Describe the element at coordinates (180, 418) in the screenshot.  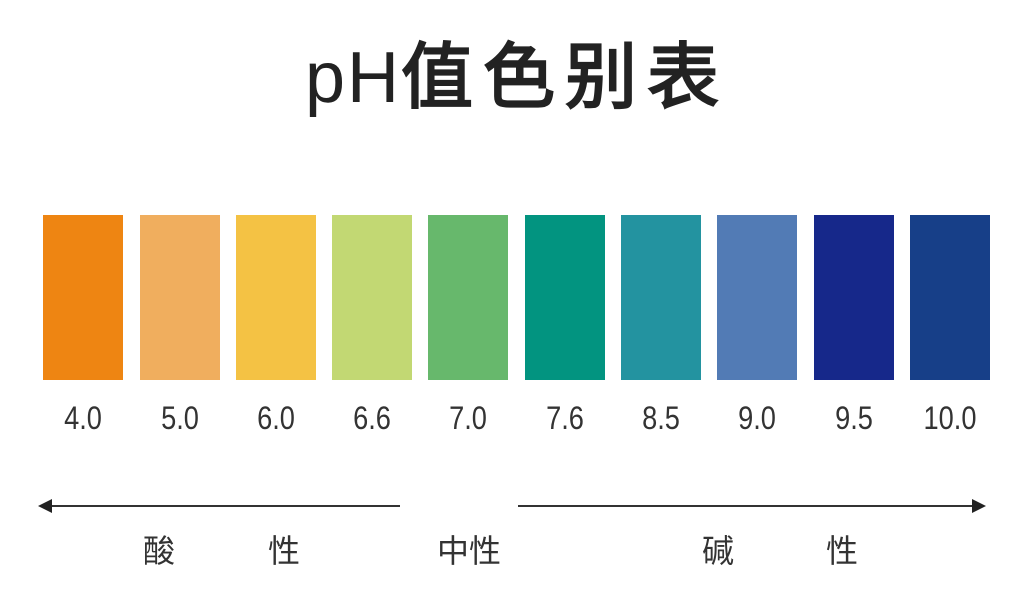
I see `ph-value-label: 5.0` at that location.